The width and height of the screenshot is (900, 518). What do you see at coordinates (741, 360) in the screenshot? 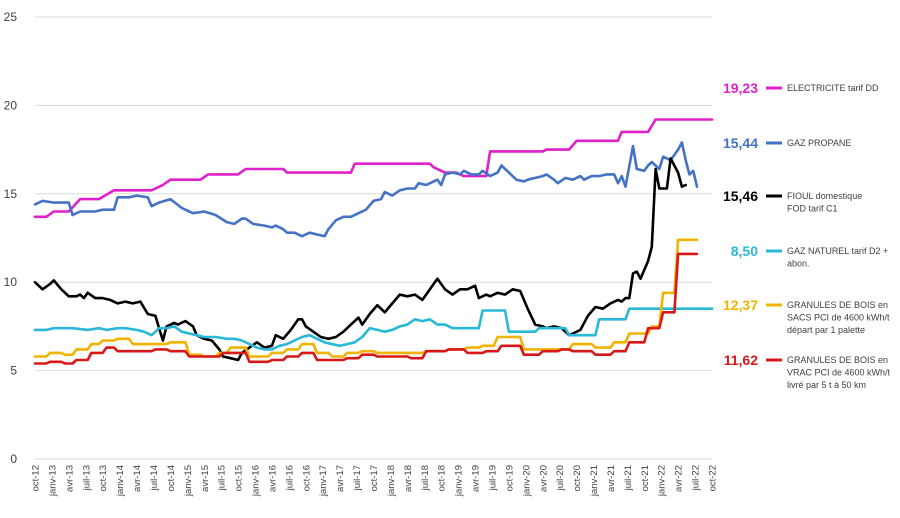
I see `legend-value-5: 11,62` at bounding box center [741, 360].